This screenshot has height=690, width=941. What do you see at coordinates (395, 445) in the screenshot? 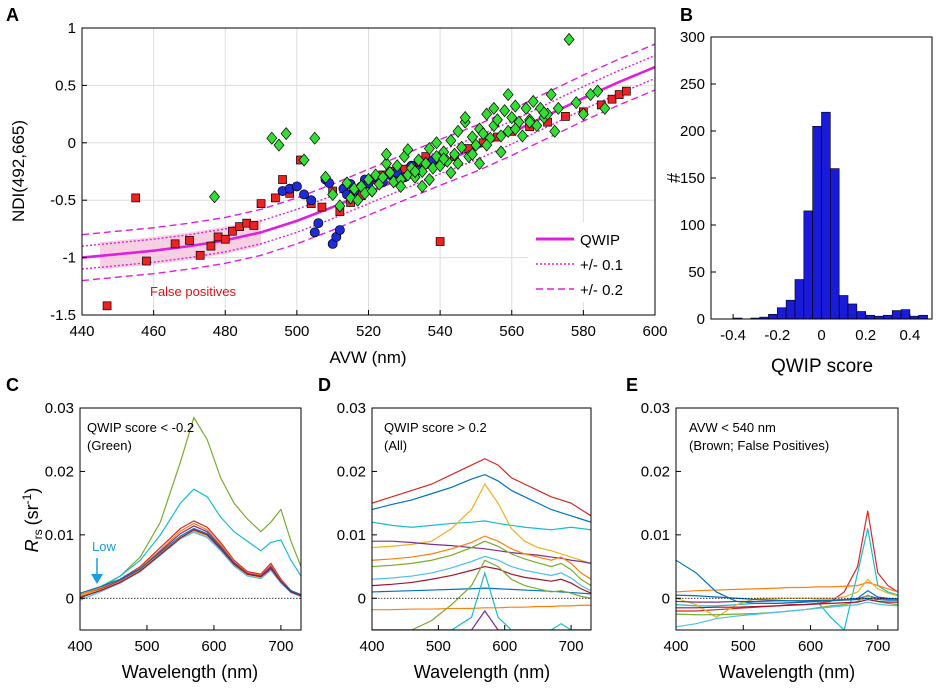
I see `panel-d-annotation-2: (All)` at bounding box center [395, 445].